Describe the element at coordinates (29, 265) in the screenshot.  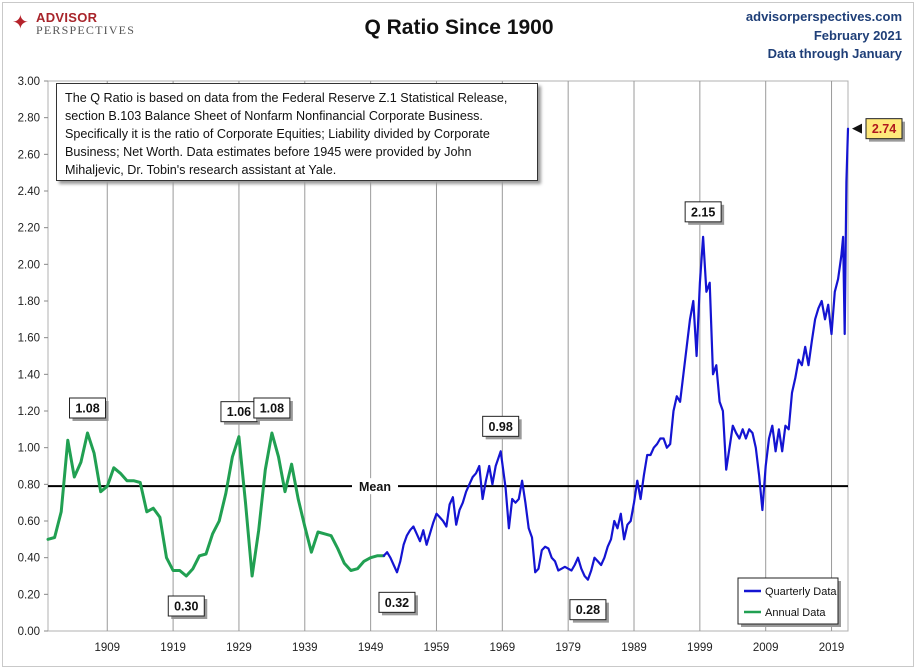
I see `y-tick-label: 2.00` at that location.